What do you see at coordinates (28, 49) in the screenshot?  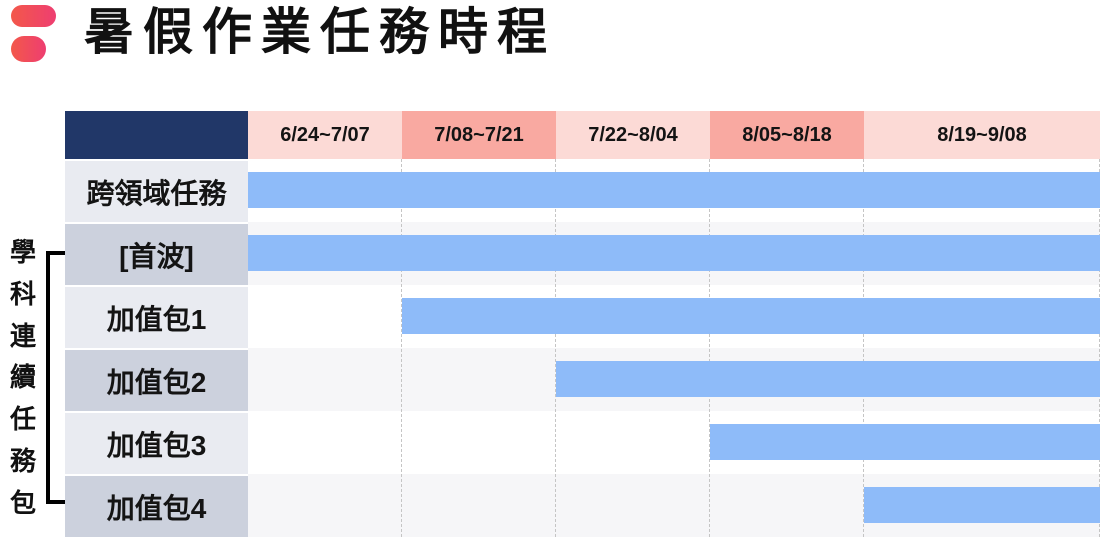 I see `logo-pill-bottom-icon` at bounding box center [28, 49].